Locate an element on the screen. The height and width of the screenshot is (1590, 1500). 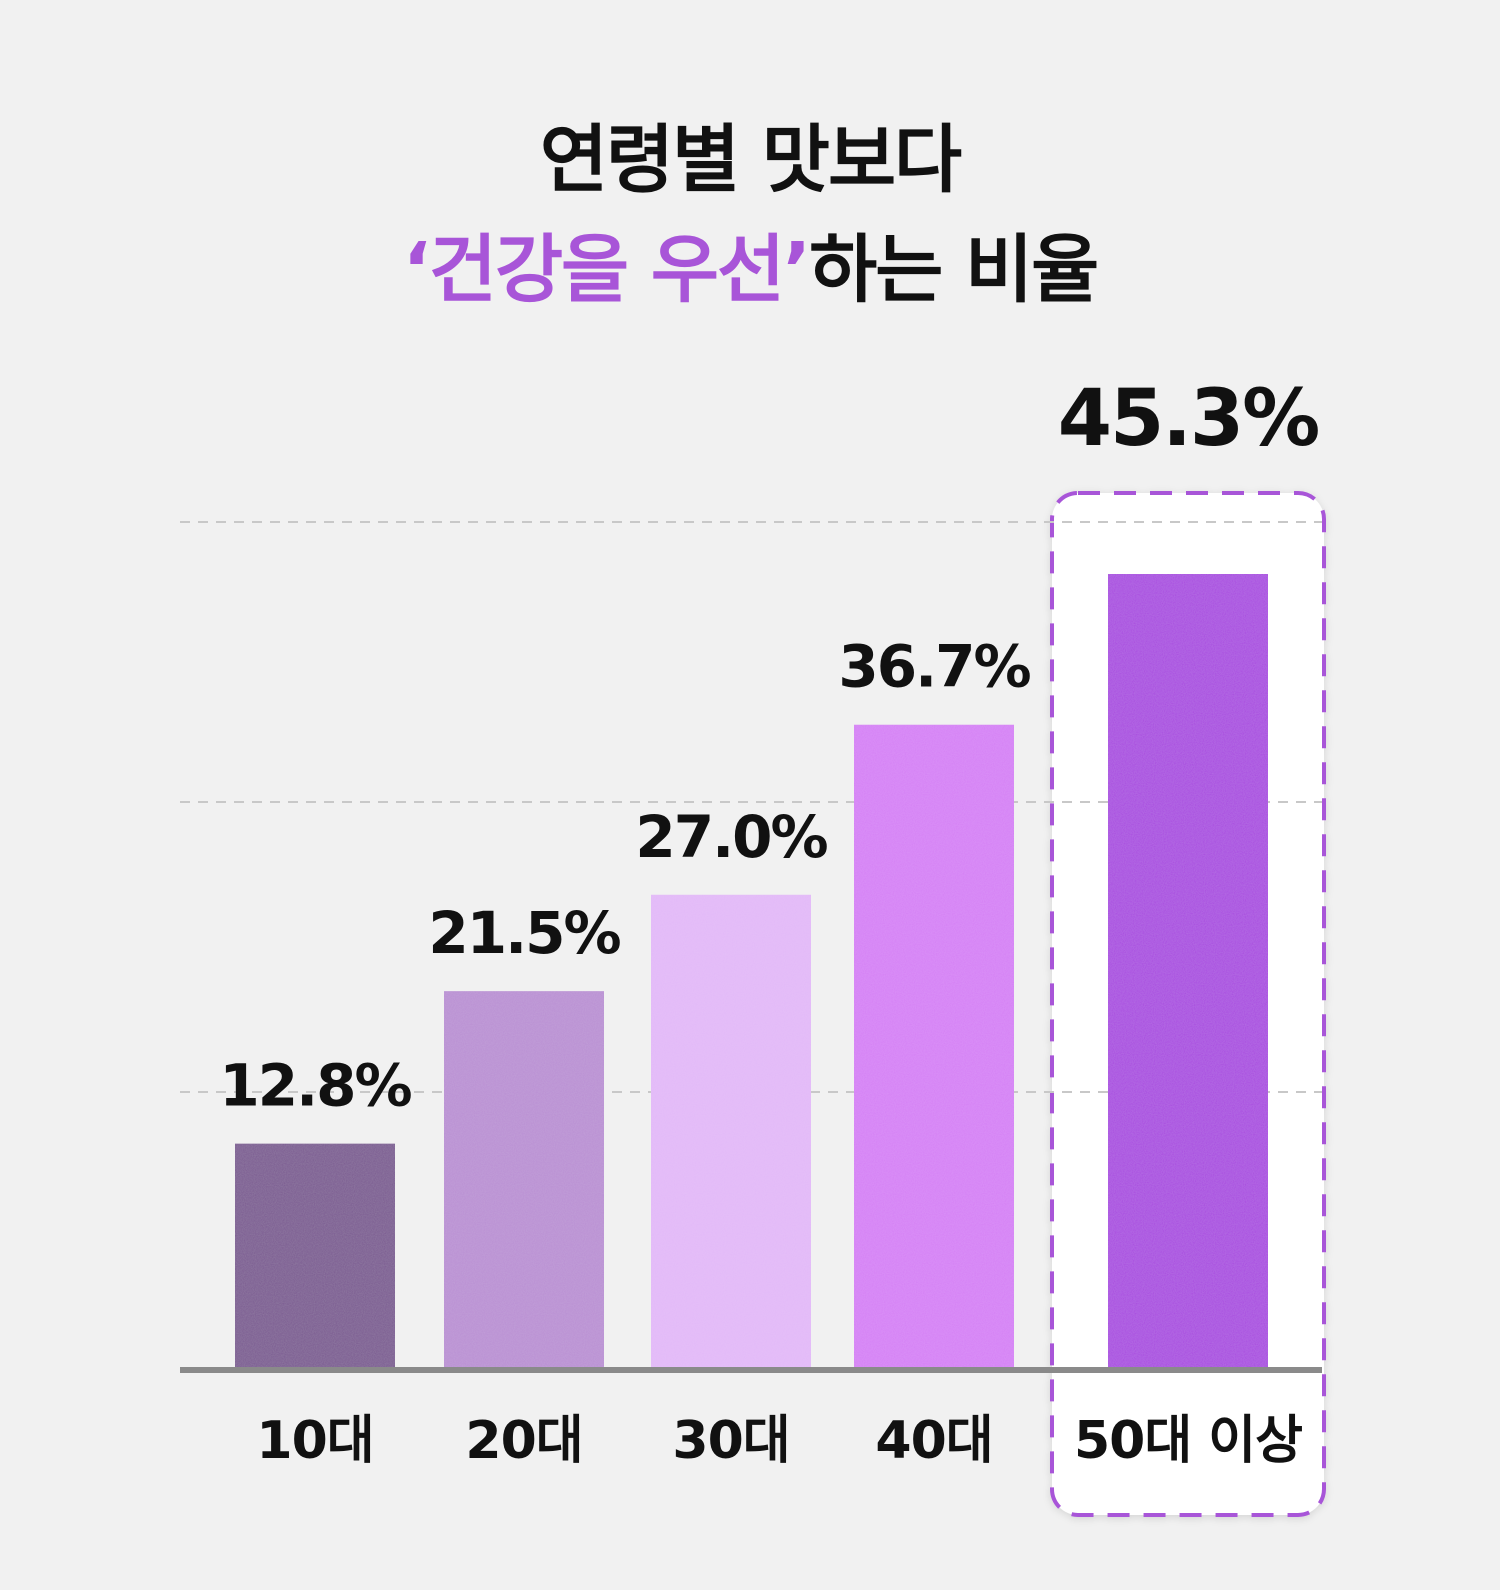
chart-title-line-1: 연령별 맛보다 is located at coordinates (750, 160).